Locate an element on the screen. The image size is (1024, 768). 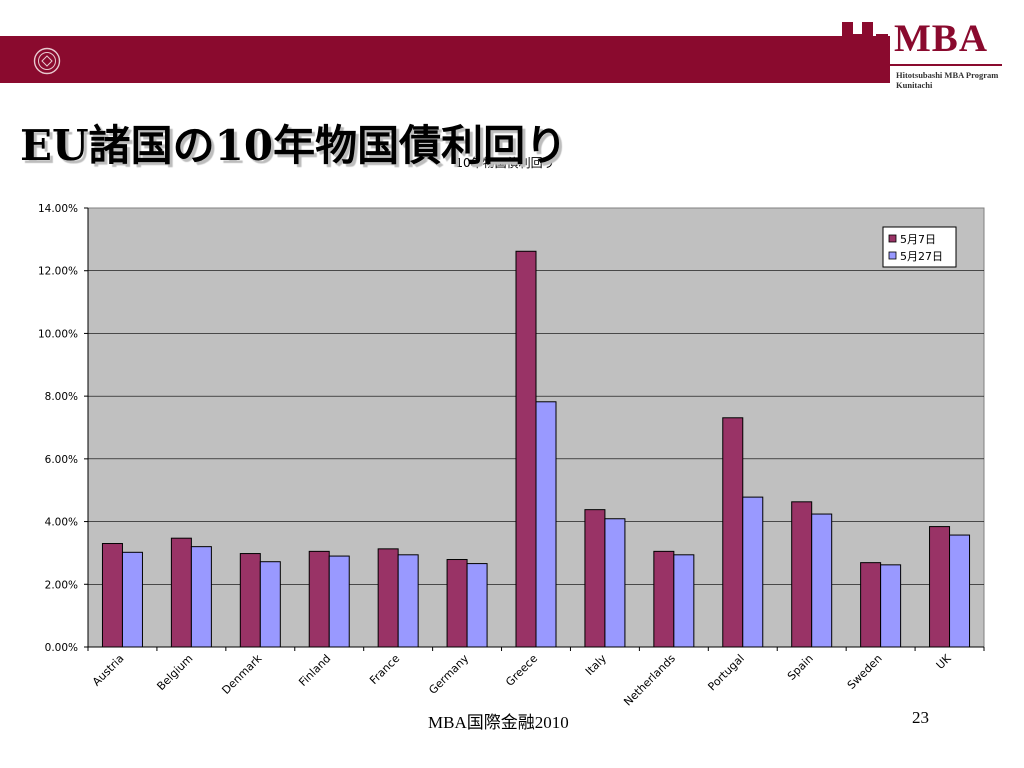
x-tick-label: Belgium is located at coordinates (174, 672).